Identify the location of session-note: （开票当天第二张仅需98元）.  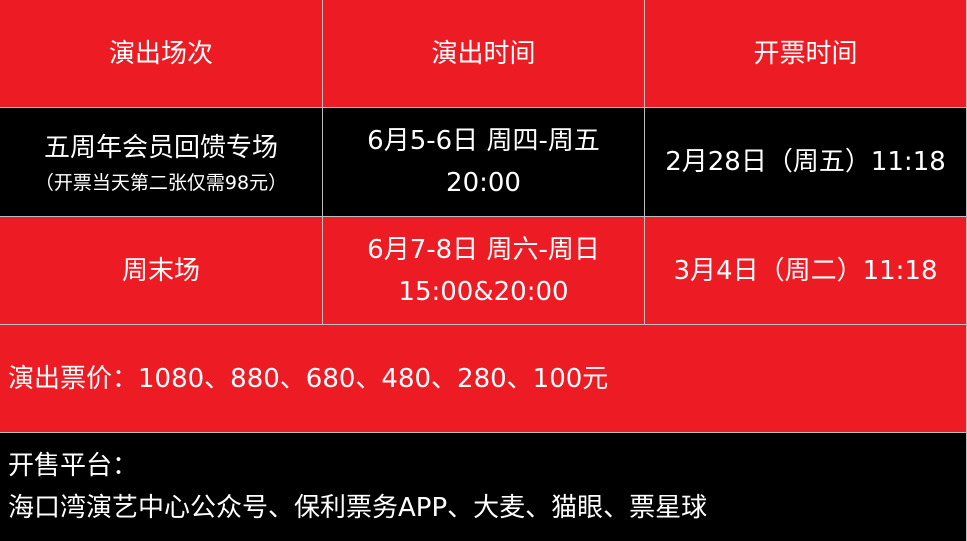
(161, 183).